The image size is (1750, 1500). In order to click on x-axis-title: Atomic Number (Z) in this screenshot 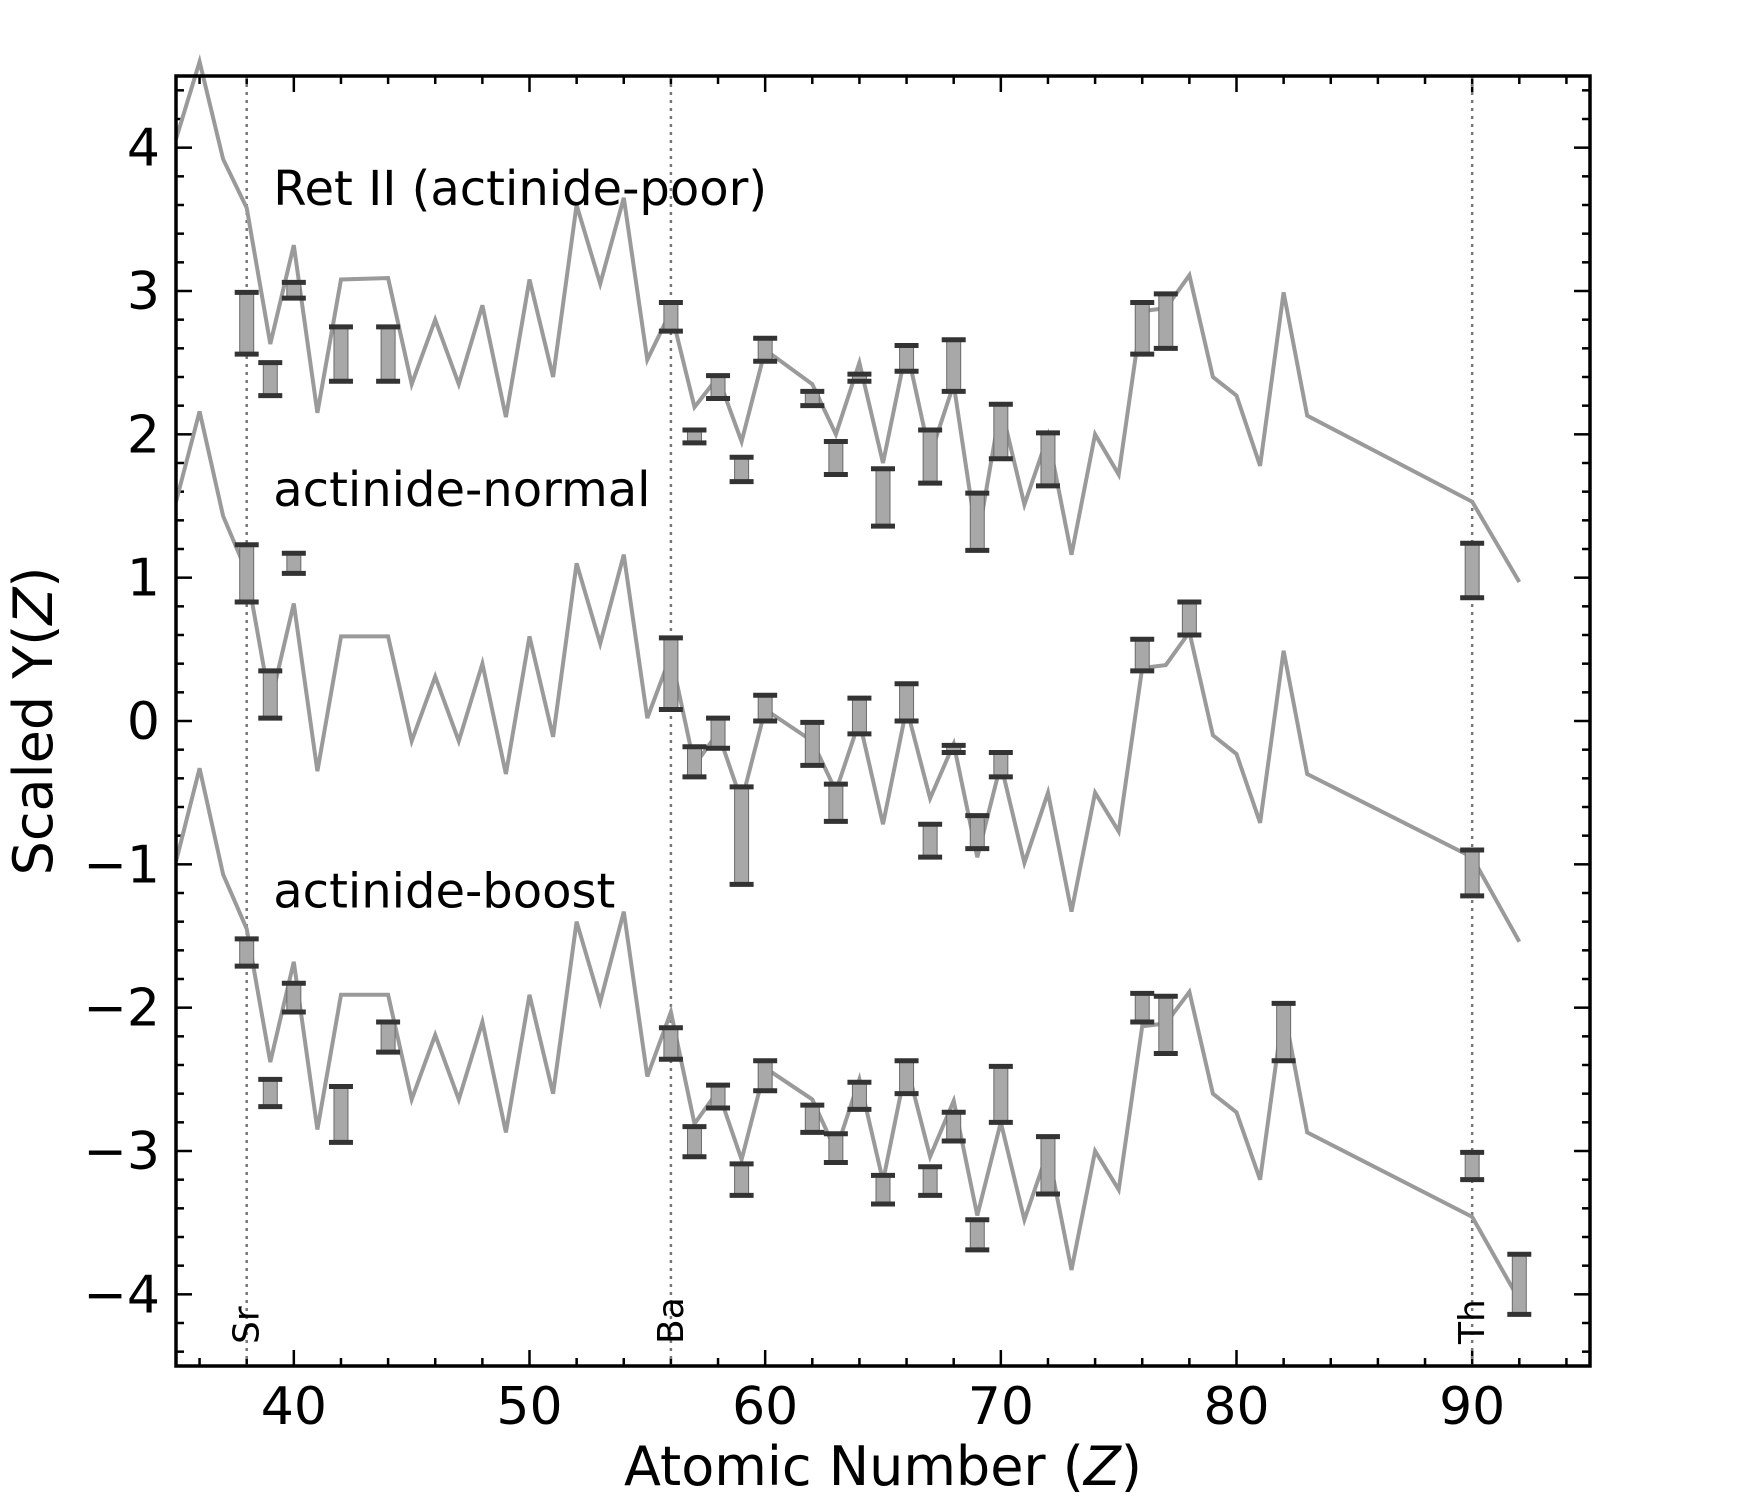, I will do `click(883, 1466)`.